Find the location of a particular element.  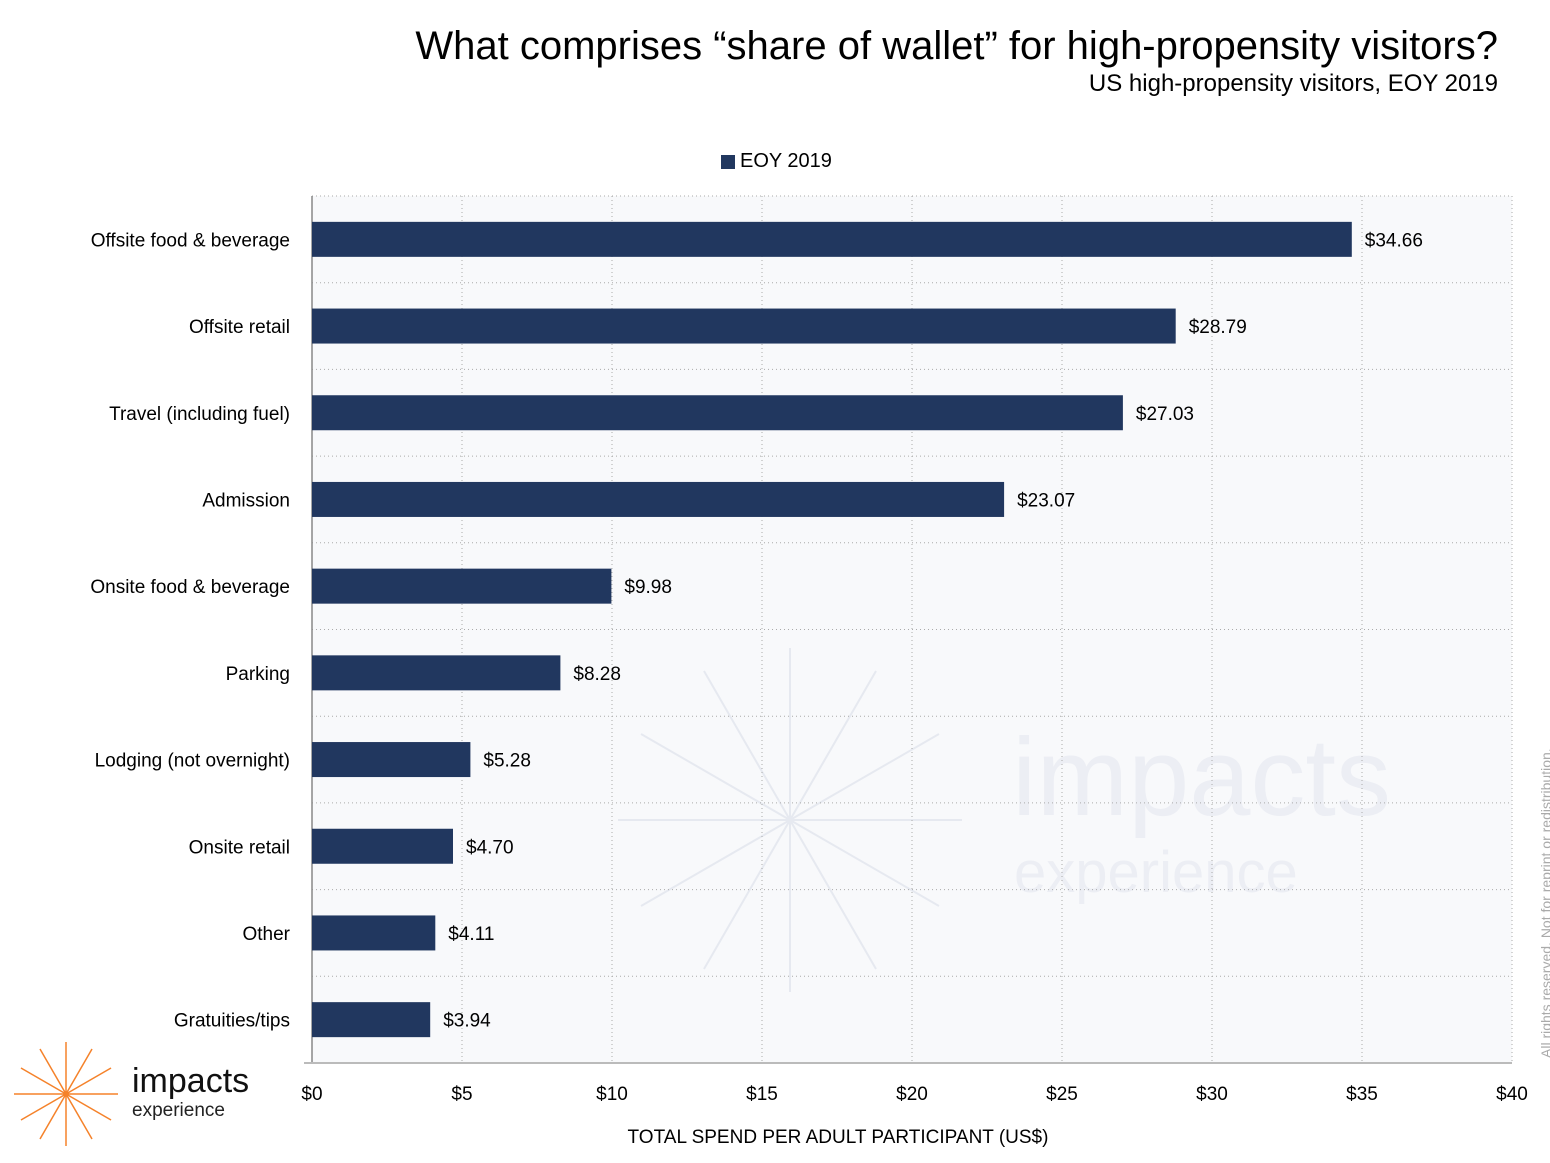

x-tick-label: $40 is located at coordinates (1512, 1094).